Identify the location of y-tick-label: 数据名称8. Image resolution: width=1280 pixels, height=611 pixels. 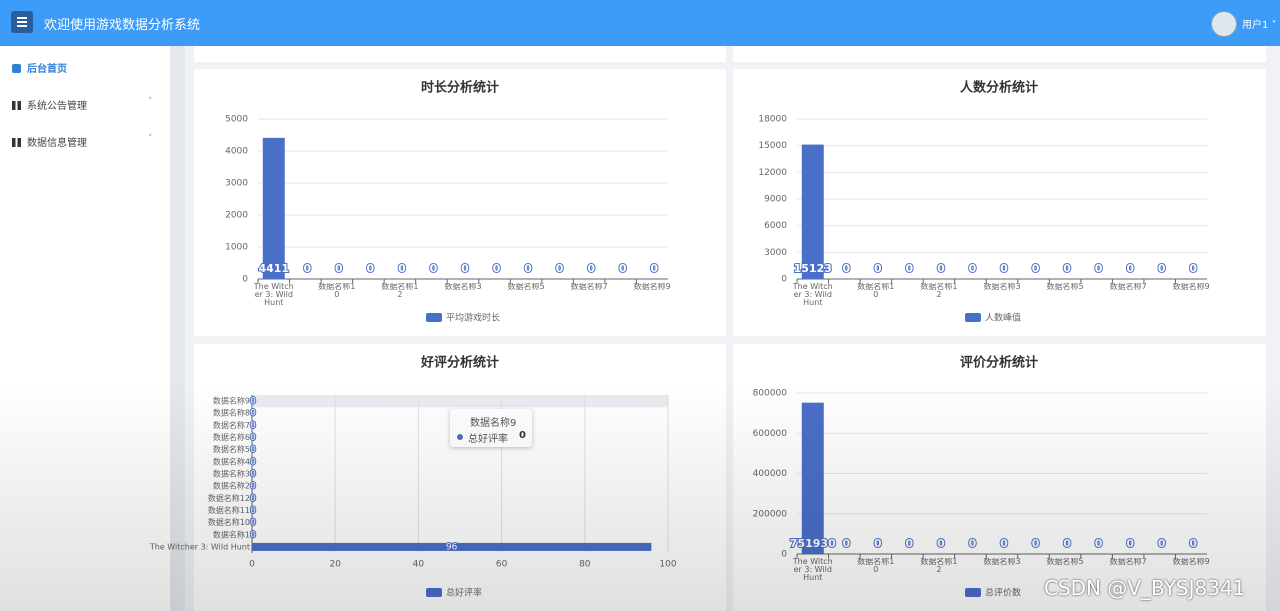
(231, 413).